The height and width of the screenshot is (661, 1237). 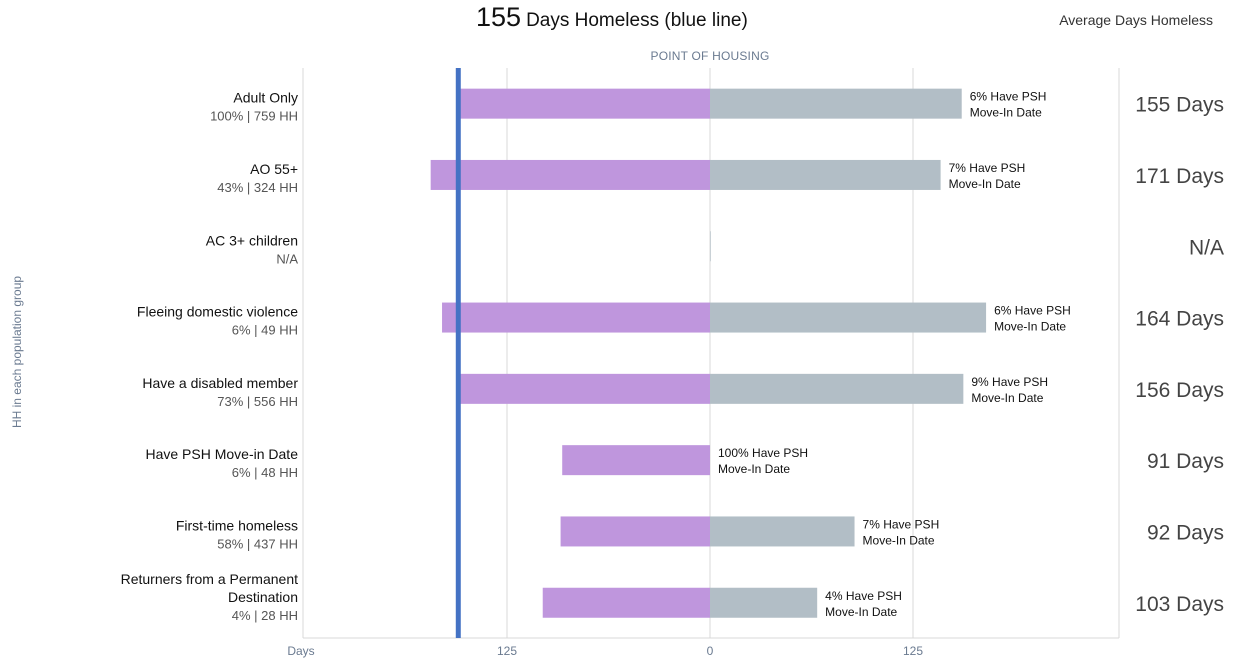 I want to click on avg-days-2: N/A, so click(x=1206, y=247).